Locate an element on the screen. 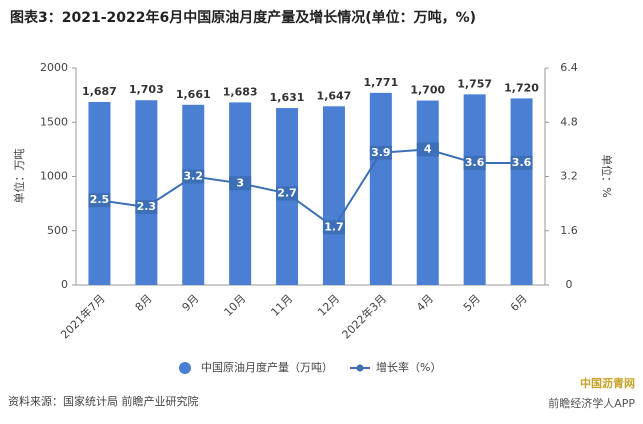  y2-tick-label: 4.8 is located at coordinates (569, 121).